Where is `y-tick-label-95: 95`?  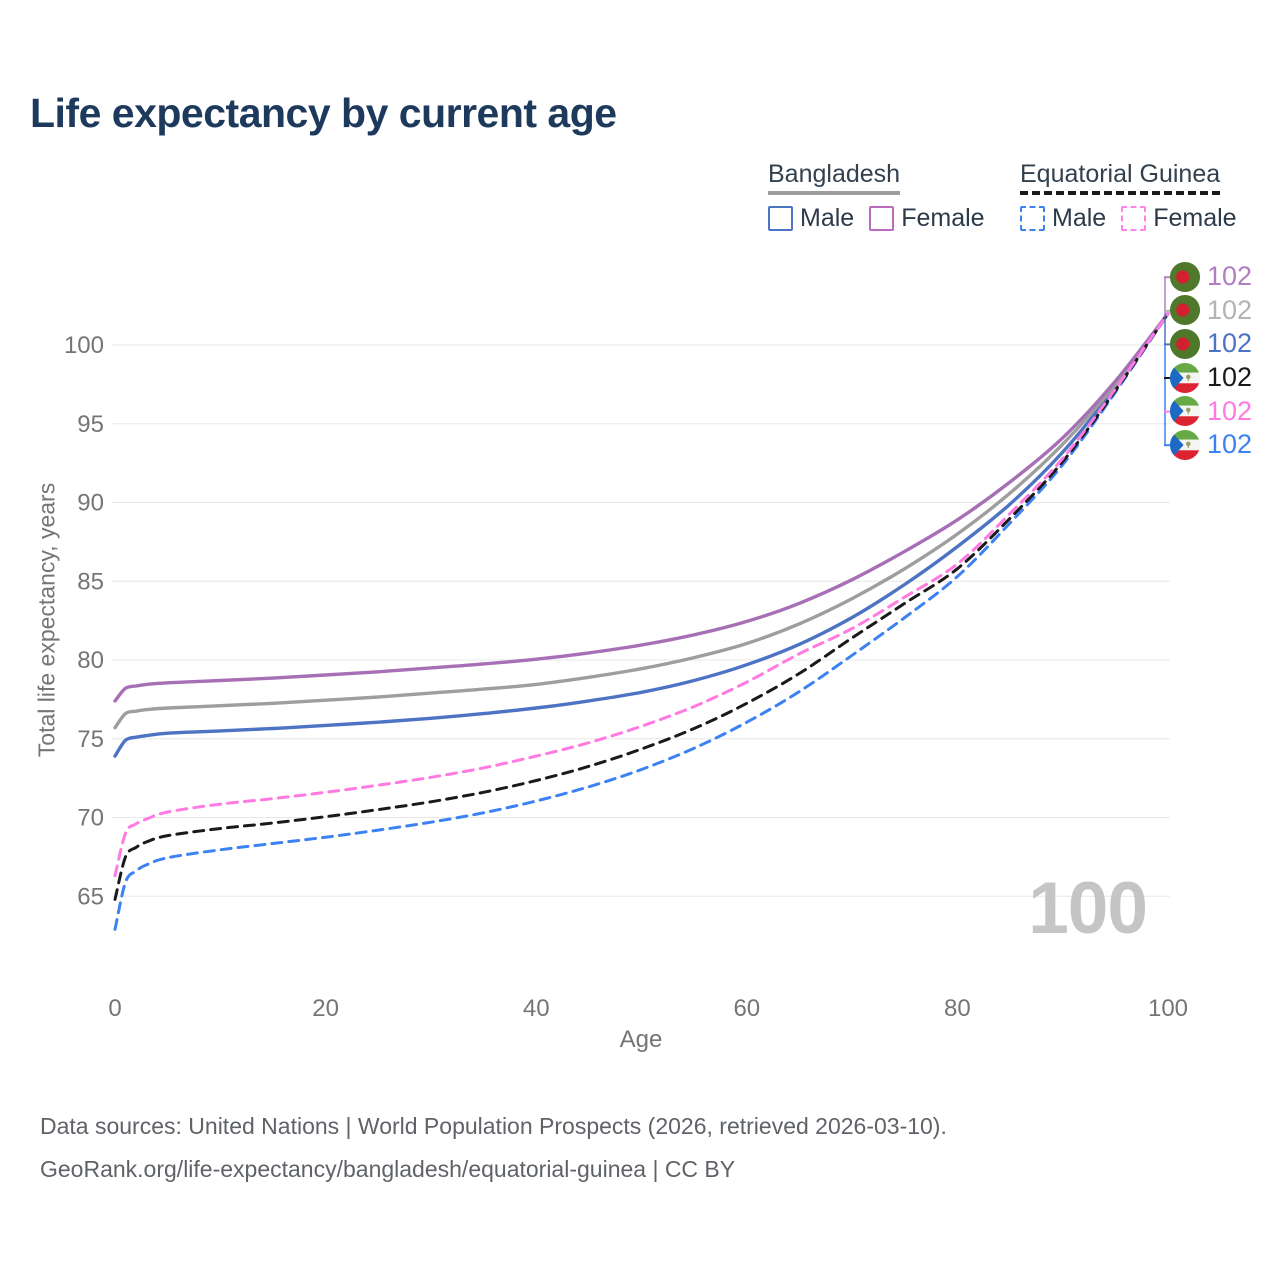
y-tick-label-95: 95 is located at coordinates (90, 424).